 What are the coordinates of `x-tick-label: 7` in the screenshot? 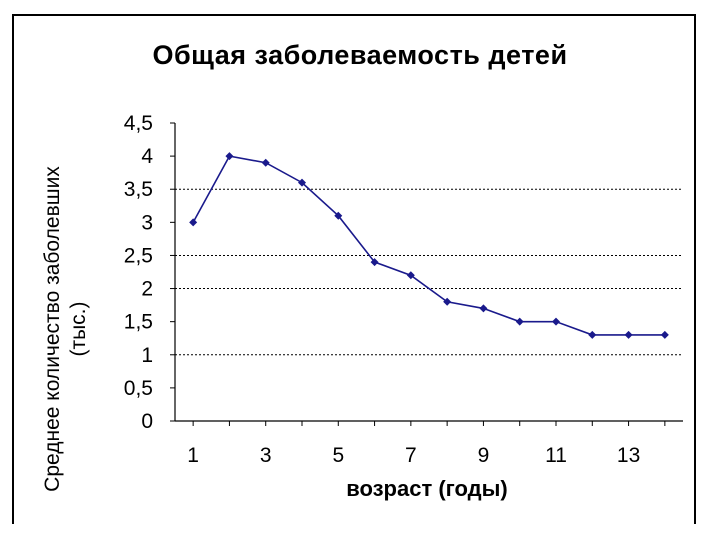 It's located at (411, 455).